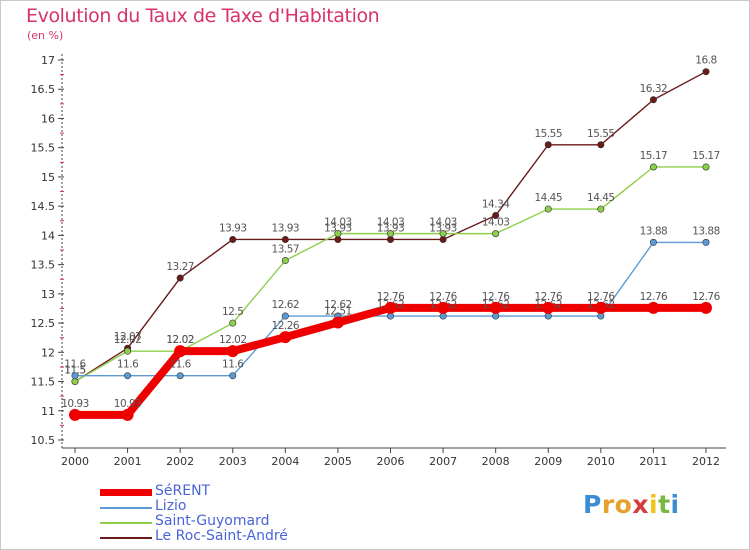 This screenshot has width=750, height=550. What do you see at coordinates (75, 461) in the screenshot?
I see `x-tick-label: 2000` at bounding box center [75, 461].